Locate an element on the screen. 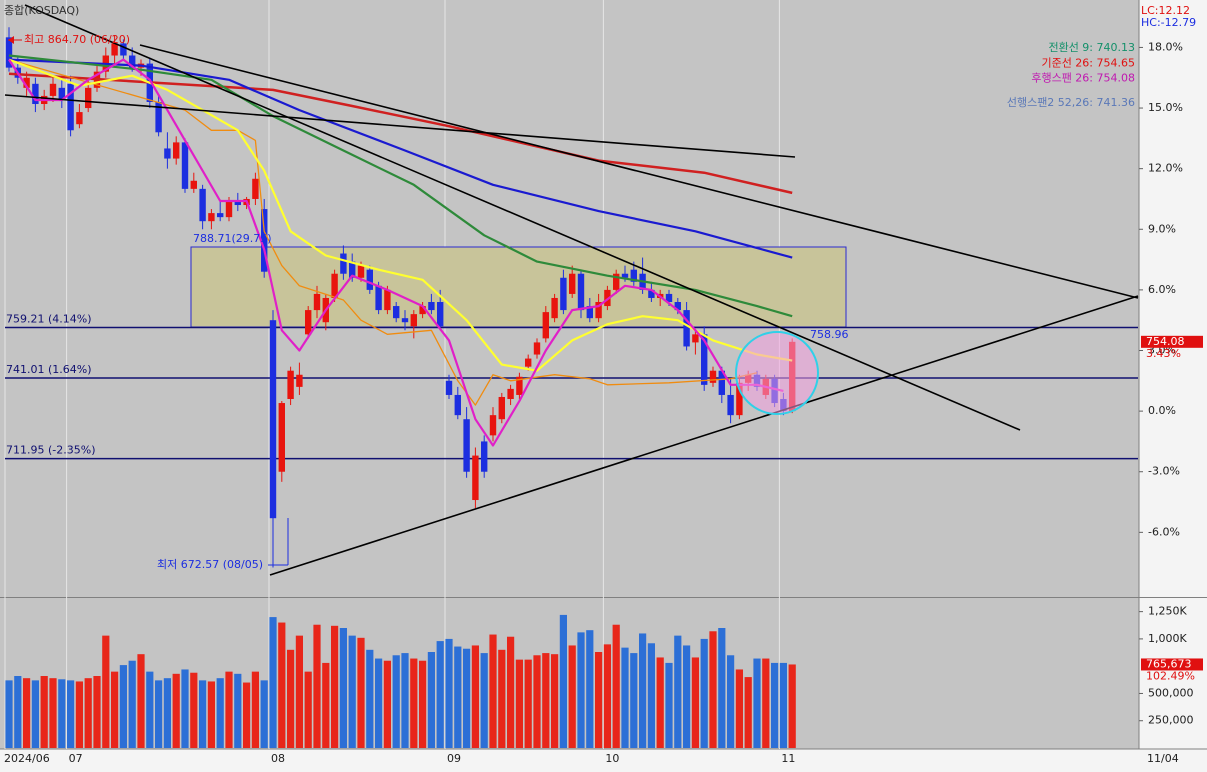 The height and width of the screenshot is (772, 1207). right-axis-panel is located at coordinates (1173, 386).